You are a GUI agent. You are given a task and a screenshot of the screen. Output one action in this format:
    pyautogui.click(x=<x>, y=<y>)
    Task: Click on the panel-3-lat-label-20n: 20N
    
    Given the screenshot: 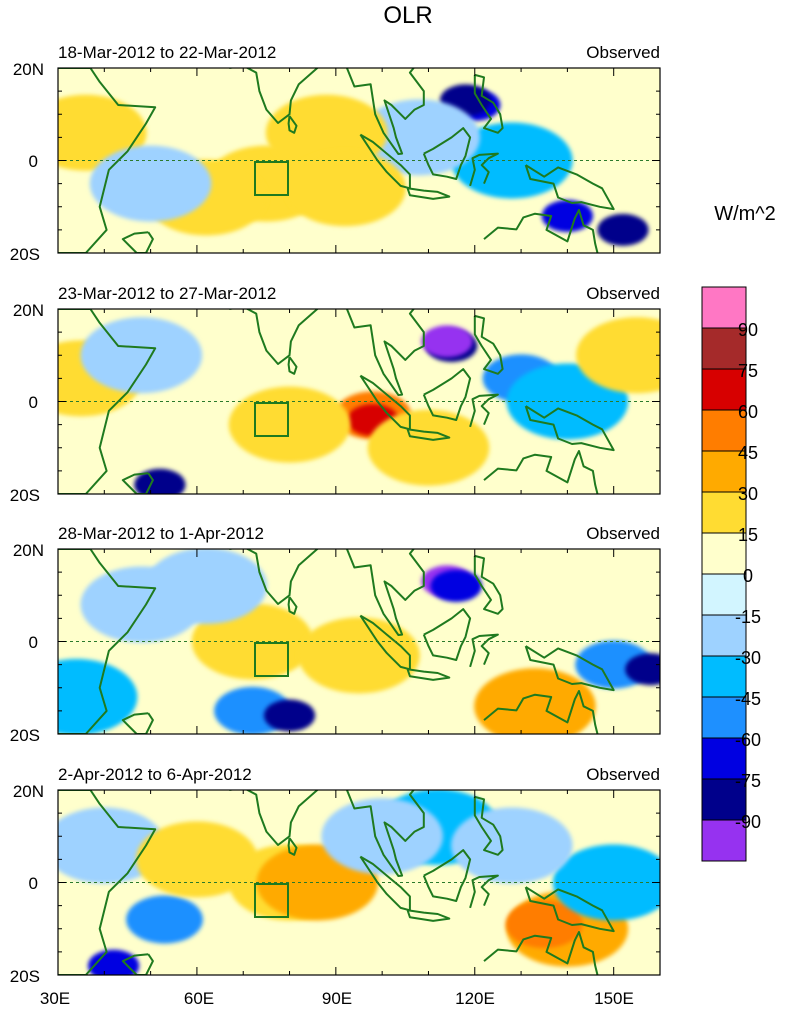 What is the action you would take?
    pyautogui.click(x=28, y=550)
    